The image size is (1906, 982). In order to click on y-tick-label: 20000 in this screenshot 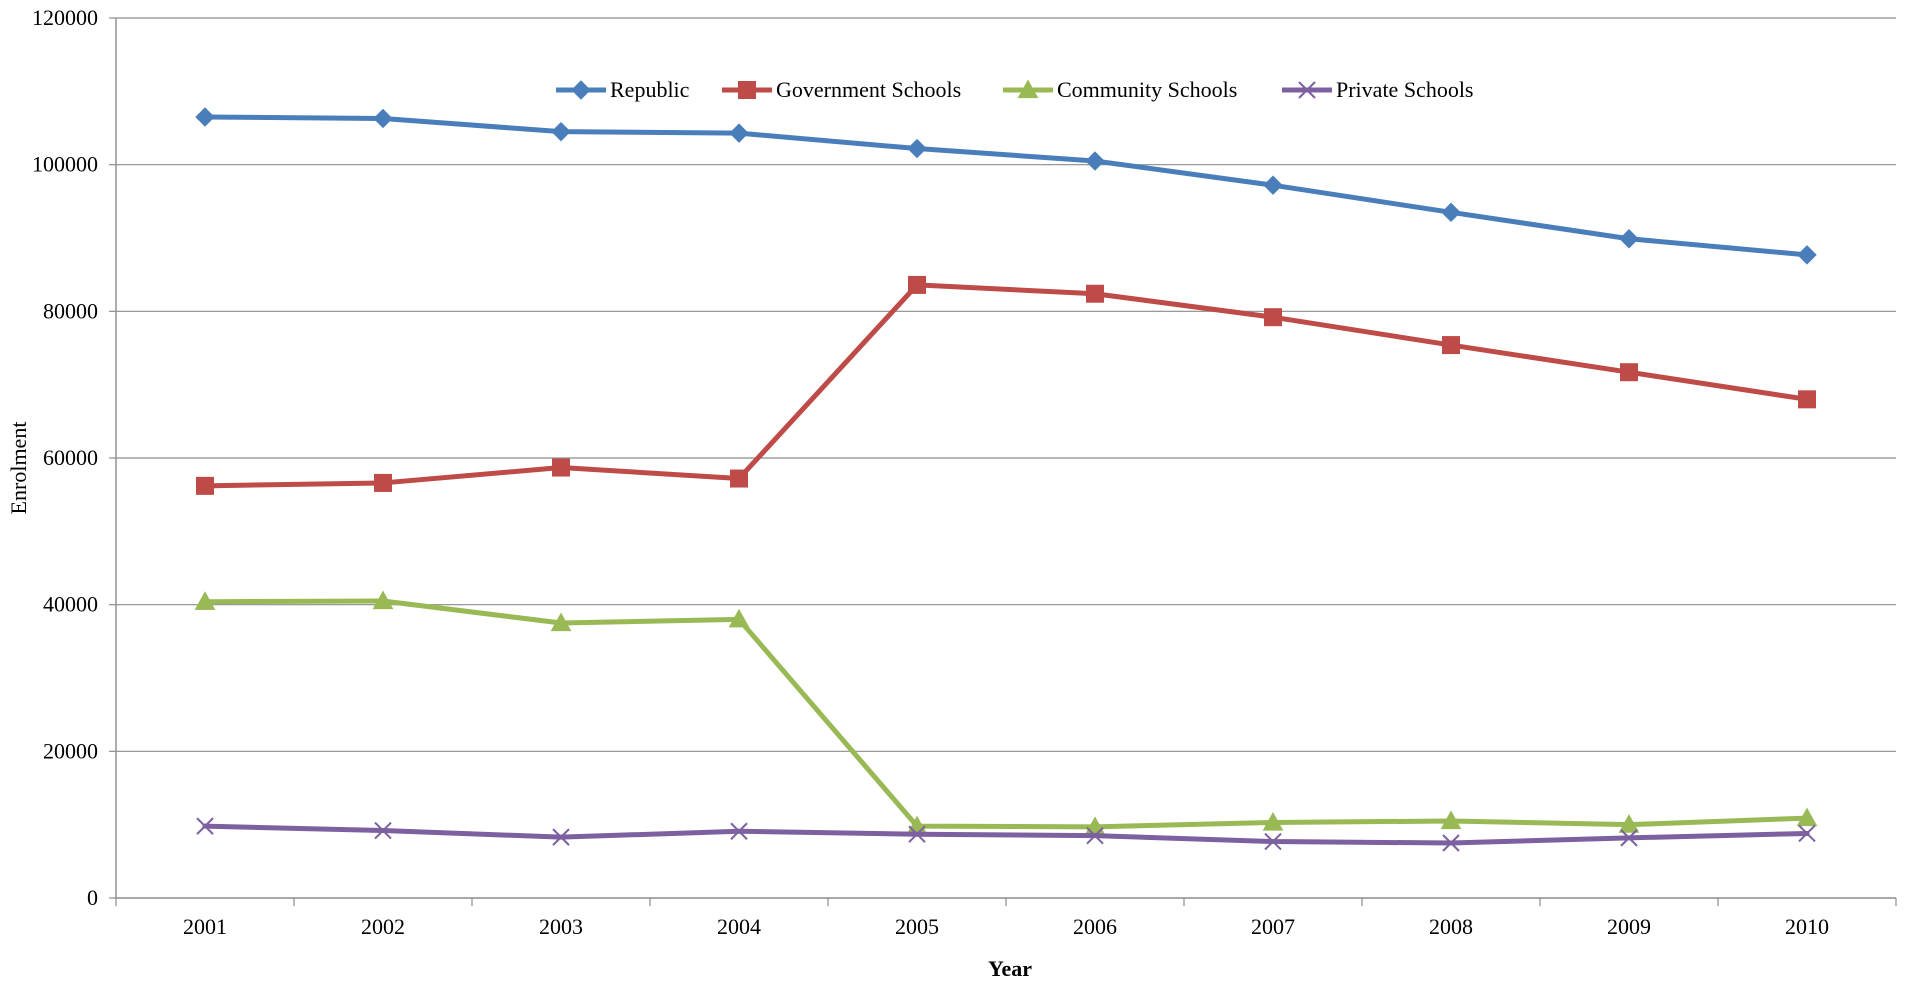, I will do `click(70, 750)`.